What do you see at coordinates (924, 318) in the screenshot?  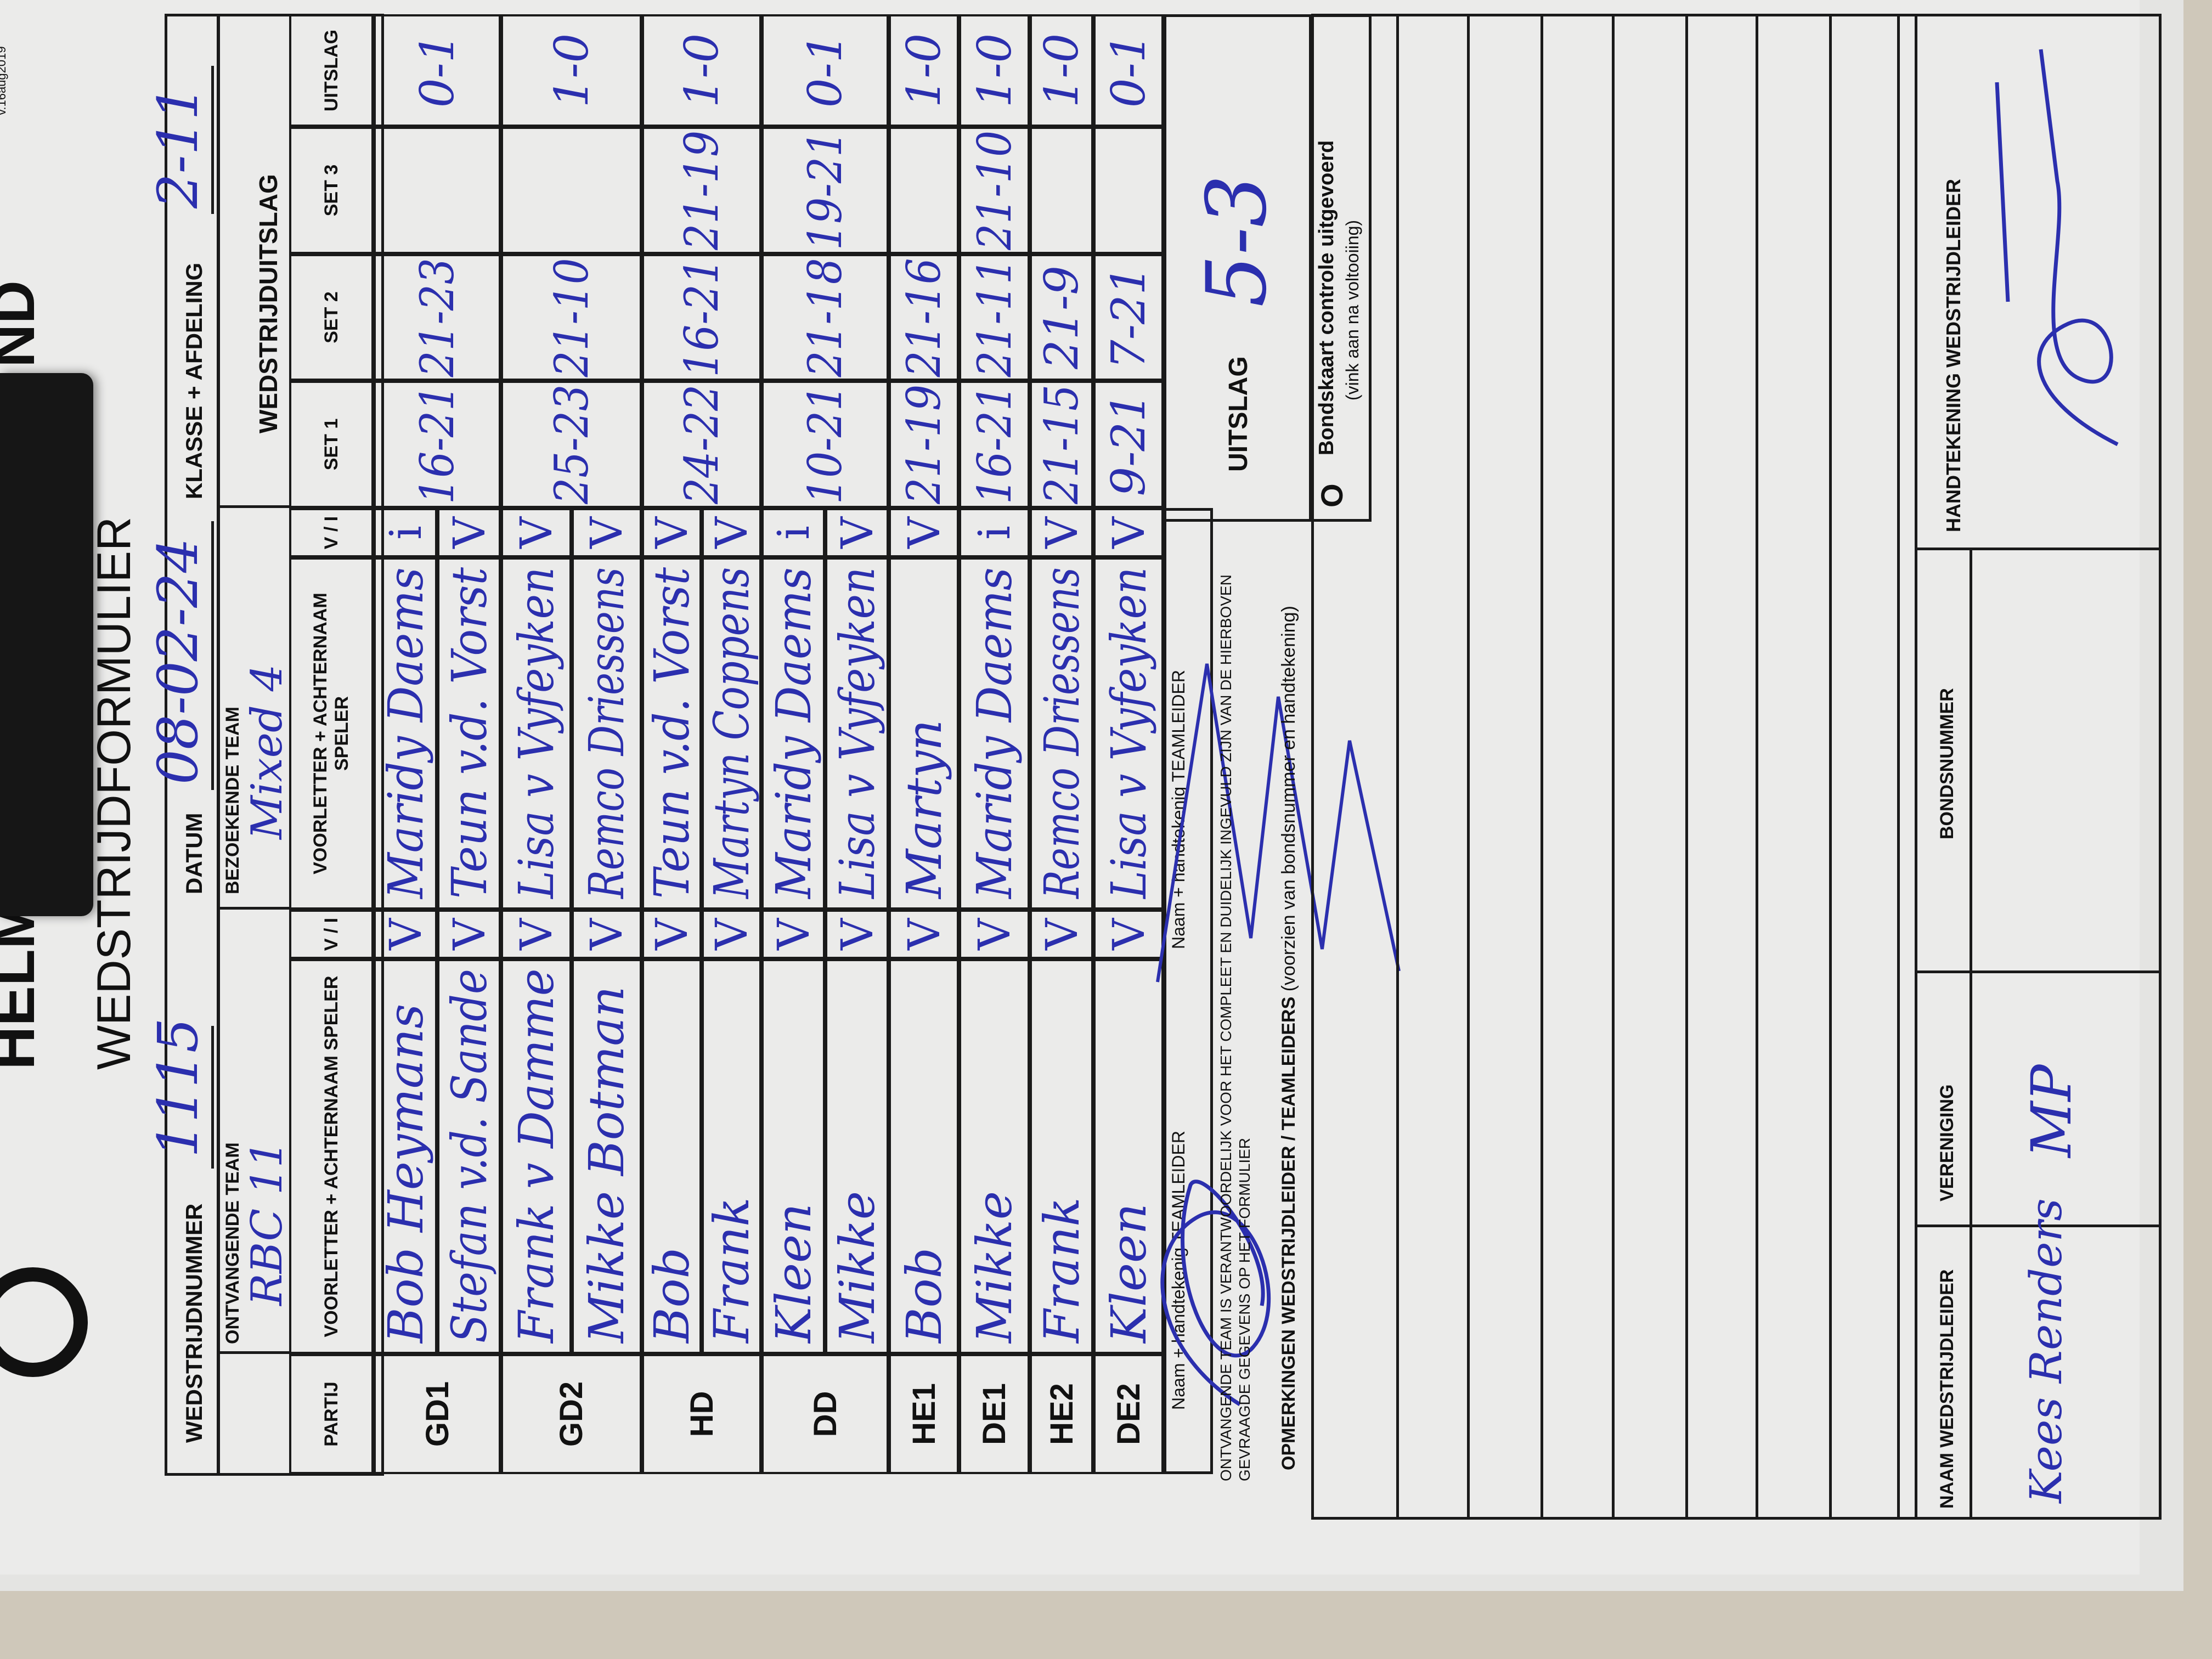 I see `set2-score: 21-16` at bounding box center [924, 318].